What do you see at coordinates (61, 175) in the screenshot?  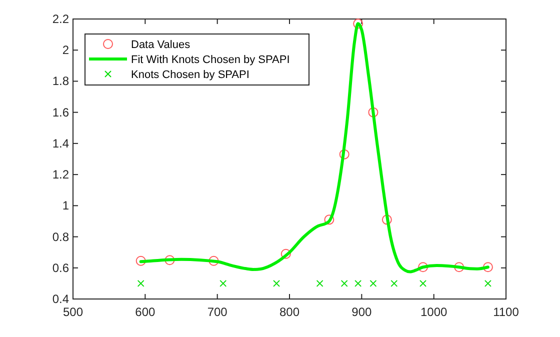 I see `y-tick-label: 1.2` at bounding box center [61, 175].